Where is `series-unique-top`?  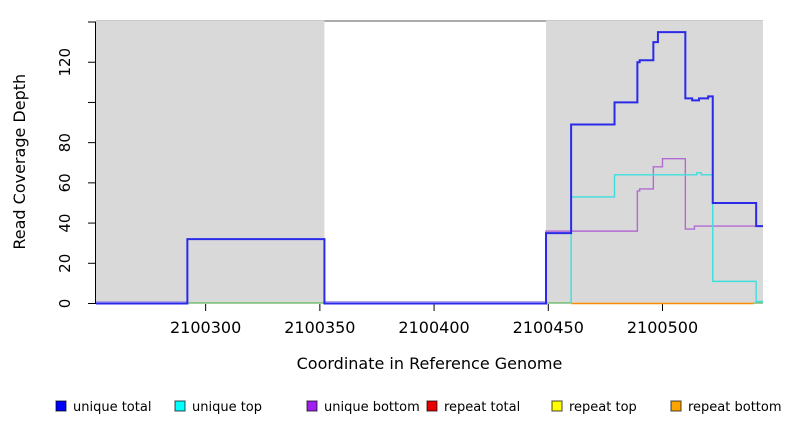 series-unique-top is located at coordinates (666, 238).